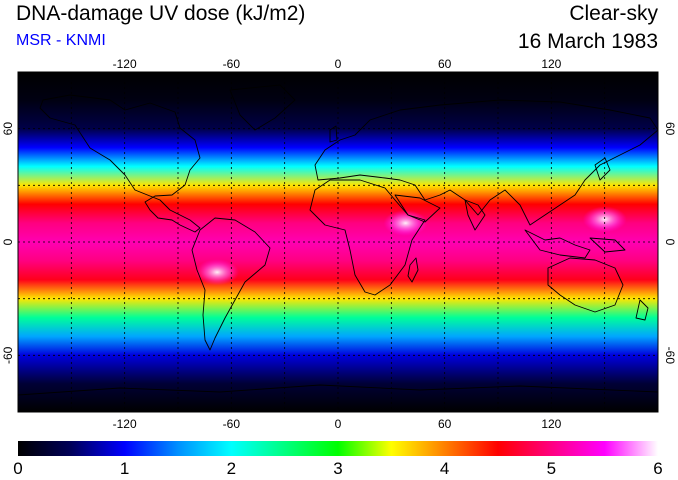 This screenshot has height=480, width=678. Describe the element at coordinates (551, 468) in the screenshot. I see `colorbar-tick-label: 5` at that location.